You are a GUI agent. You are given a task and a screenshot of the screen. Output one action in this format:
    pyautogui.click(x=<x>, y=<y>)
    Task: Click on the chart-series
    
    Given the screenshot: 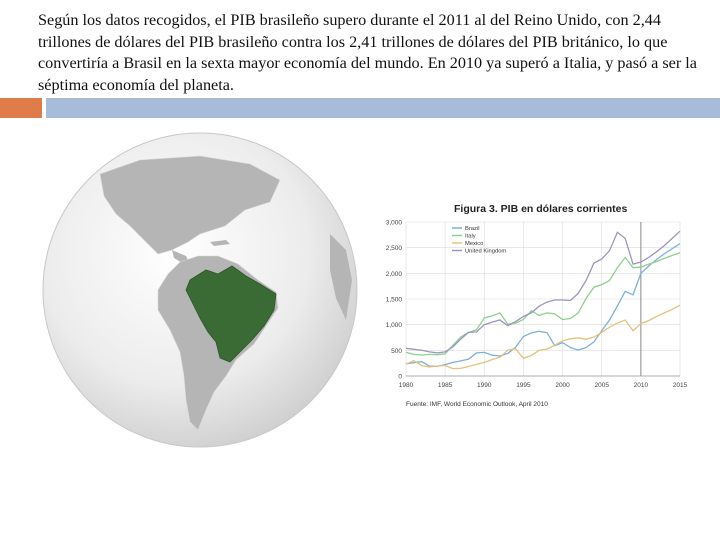 What is the action you would take?
    pyautogui.click(x=543, y=300)
    